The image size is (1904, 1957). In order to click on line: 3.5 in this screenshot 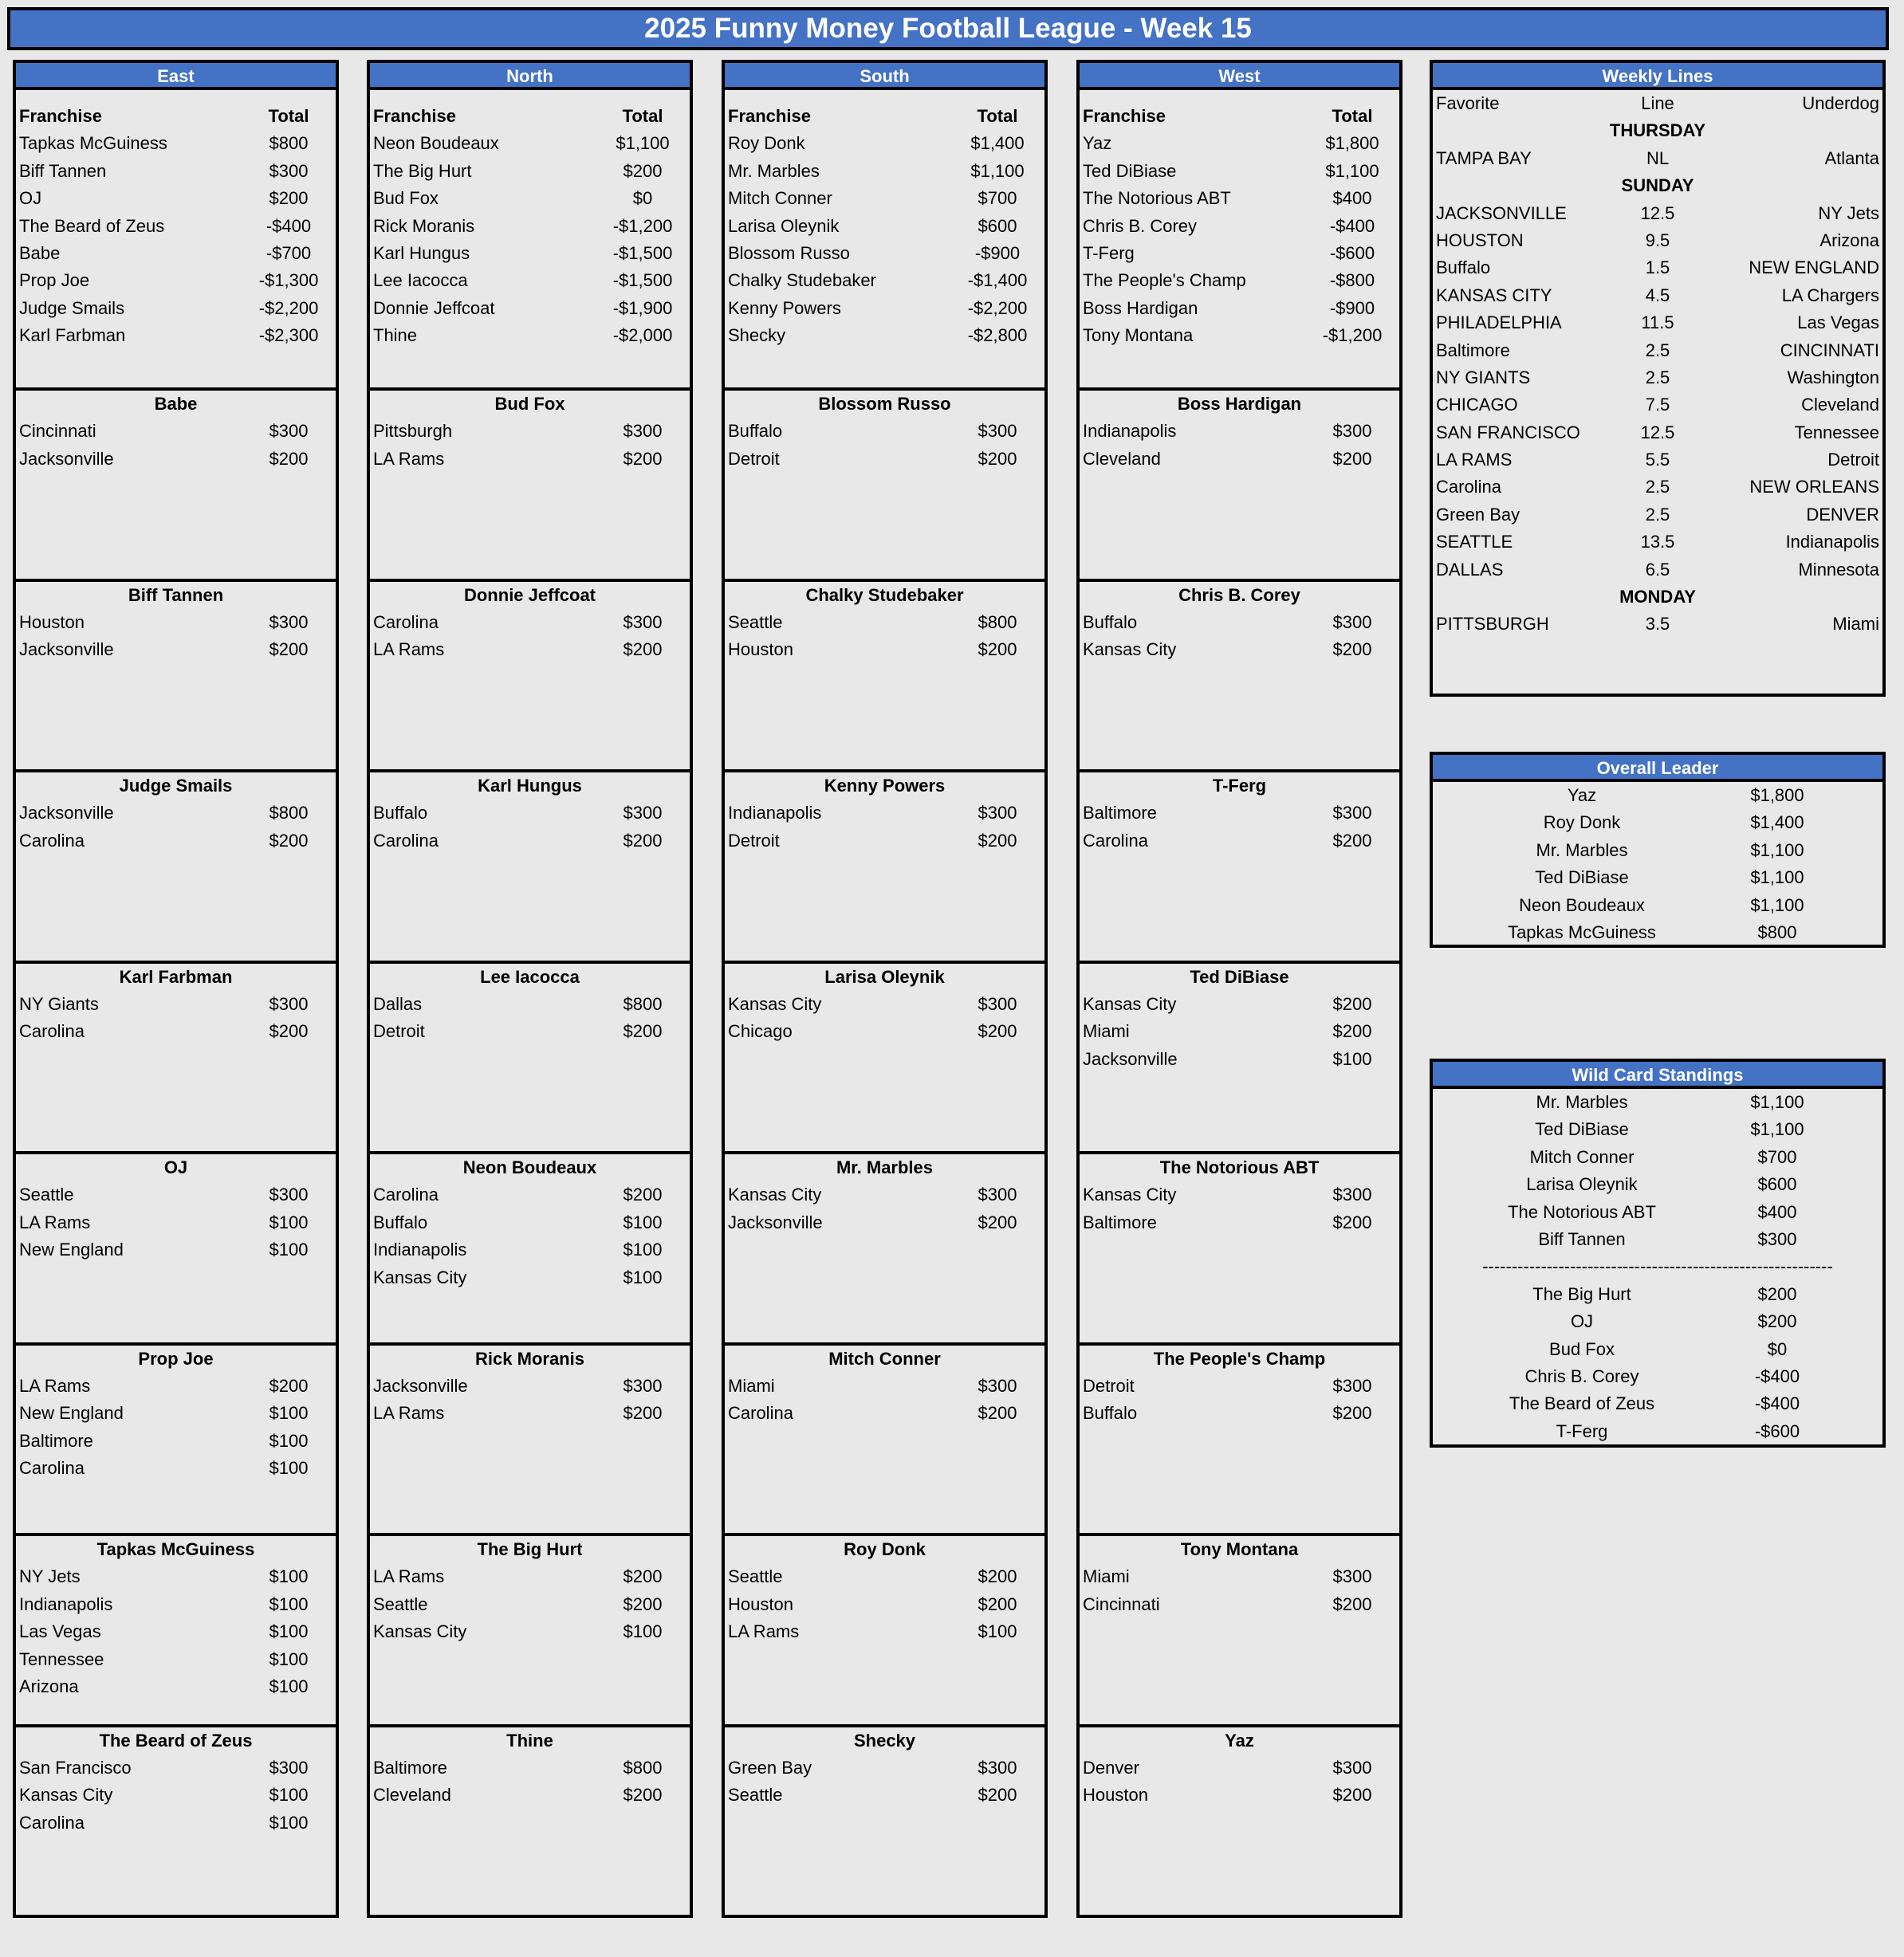, I will do `click(1657, 624)`.